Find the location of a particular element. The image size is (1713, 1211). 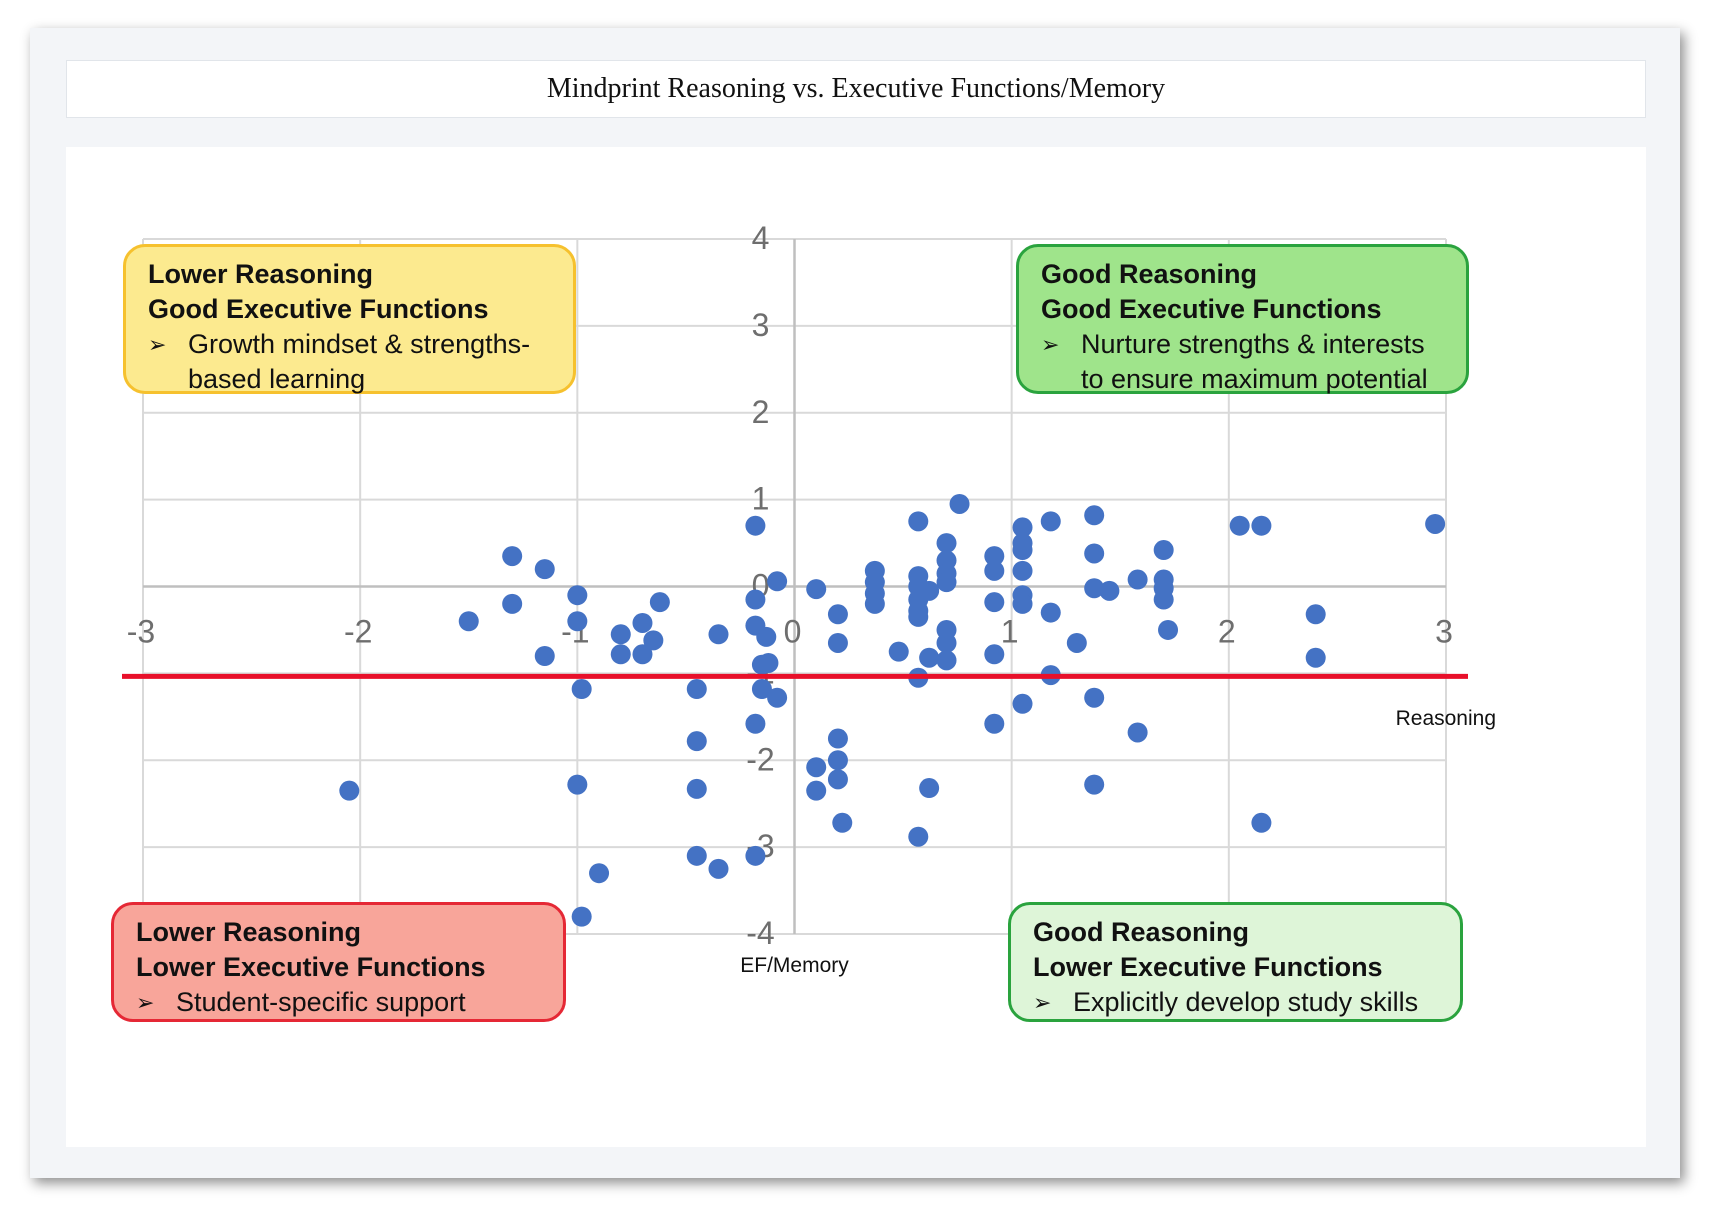

y-tick-label: 4 is located at coordinates (761, 238).